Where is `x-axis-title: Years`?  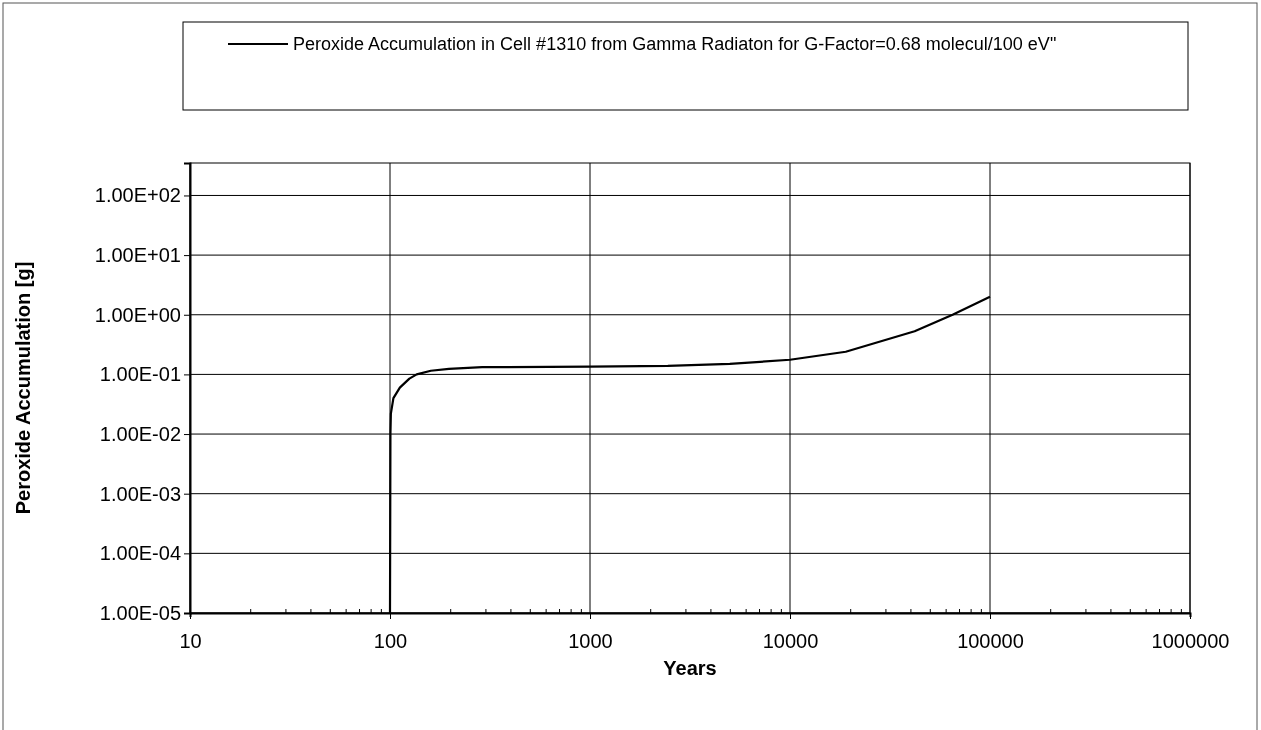 x-axis-title: Years is located at coordinates (690, 668).